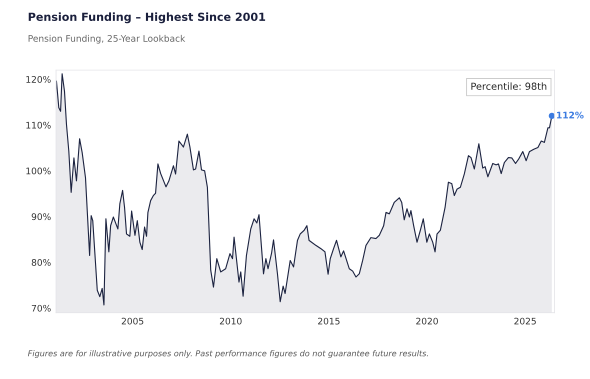 The width and height of the screenshot is (590, 379). I want to click on y-tick-label: 90%, so click(41, 216).